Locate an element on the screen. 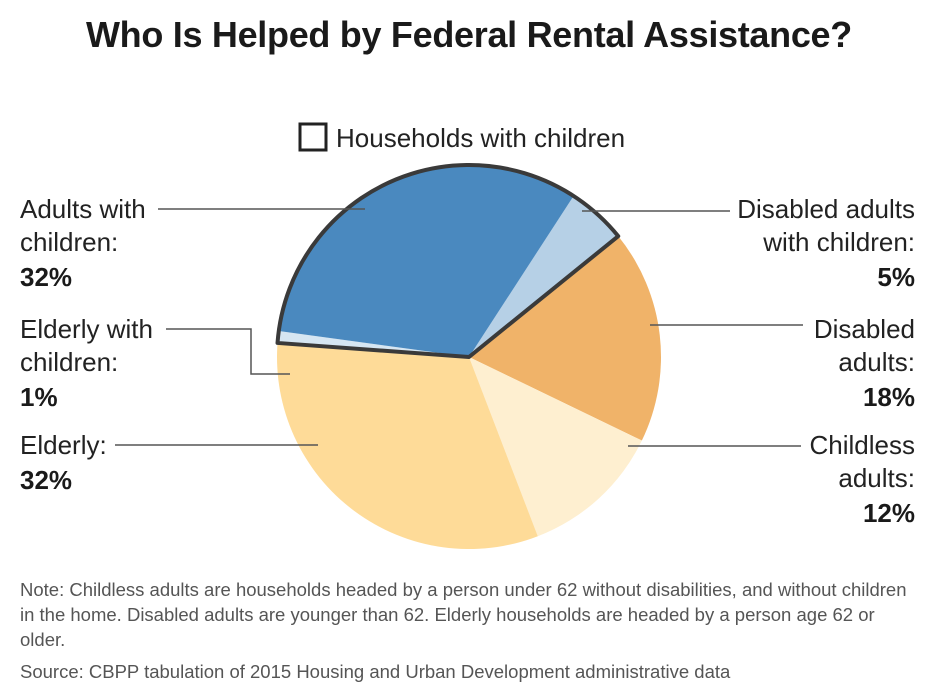 This screenshot has width=938, height=684. label-elderly: Elderly: is located at coordinates (63, 445).